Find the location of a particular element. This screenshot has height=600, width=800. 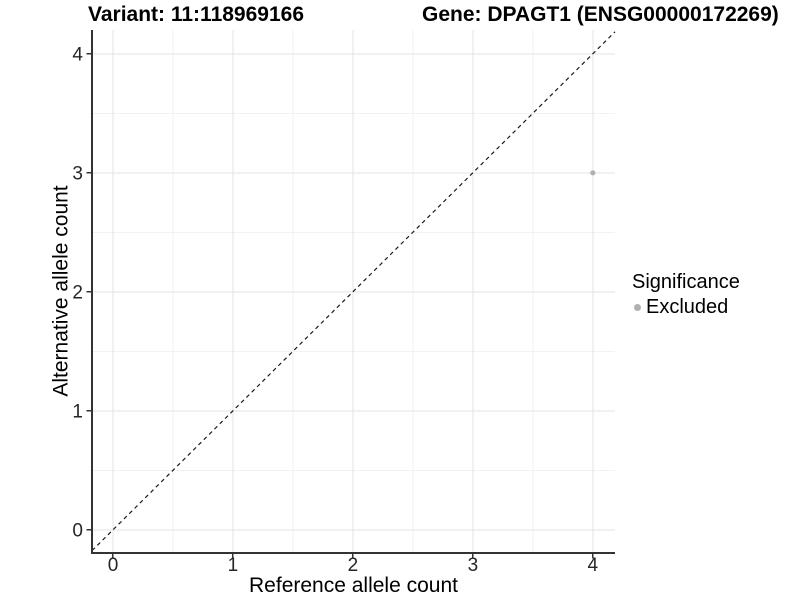

plot-title-variant: Variant: 11:118969166 is located at coordinates (196, 14).